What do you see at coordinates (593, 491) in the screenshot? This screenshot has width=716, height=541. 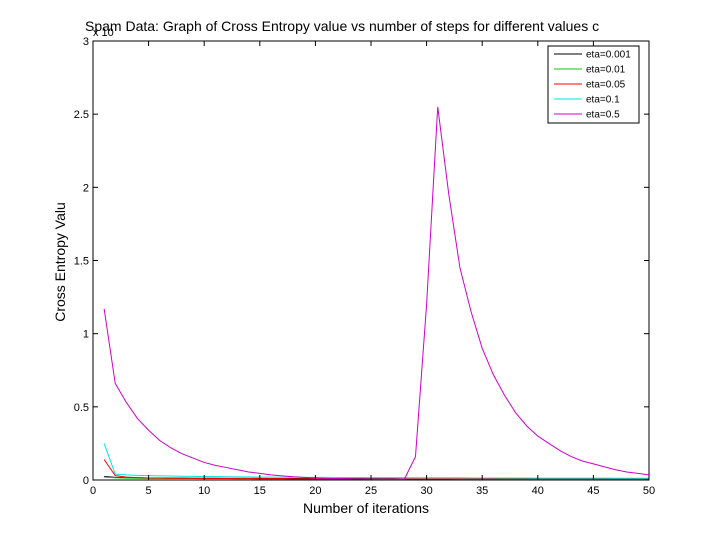 I see `x-tick-label: 45` at bounding box center [593, 491].